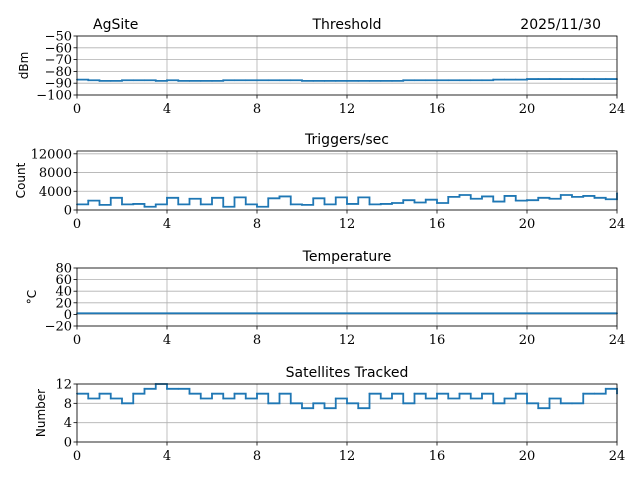 This screenshot has height=484, width=640. I want to click on x-tick-label: 4, so click(167, 340).